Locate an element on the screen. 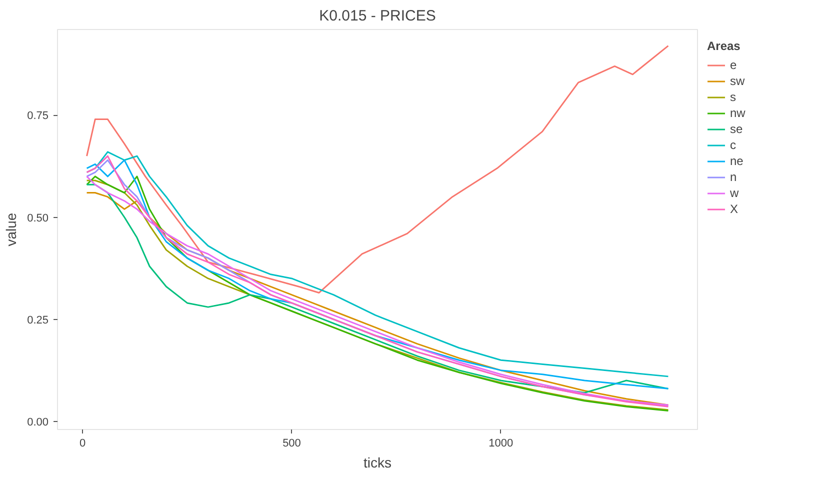  y-tick-label: 0.75 is located at coordinates (38, 116).